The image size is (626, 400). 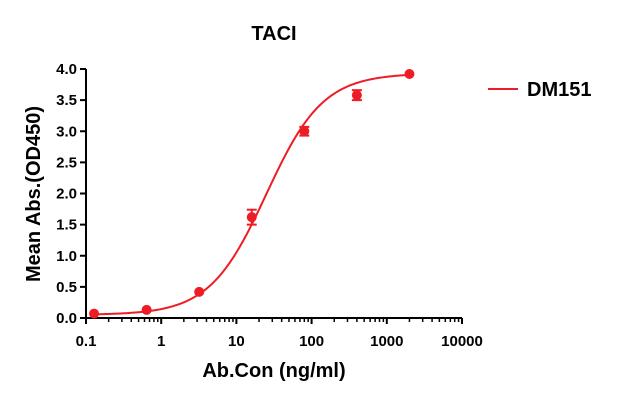 What do you see at coordinates (66, 194) in the screenshot?
I see `y-tick-label: 2.0` at bounding box center [66, 194].